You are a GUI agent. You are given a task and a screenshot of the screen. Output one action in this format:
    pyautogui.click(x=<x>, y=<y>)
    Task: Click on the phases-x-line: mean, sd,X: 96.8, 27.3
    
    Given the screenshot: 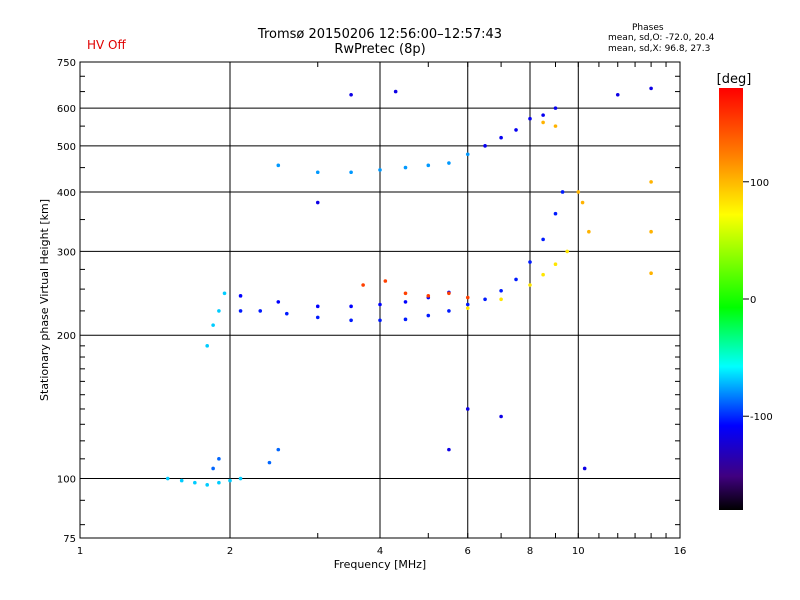 What is the action you would take?
    pyautogui.click(x=659, y=49)
    